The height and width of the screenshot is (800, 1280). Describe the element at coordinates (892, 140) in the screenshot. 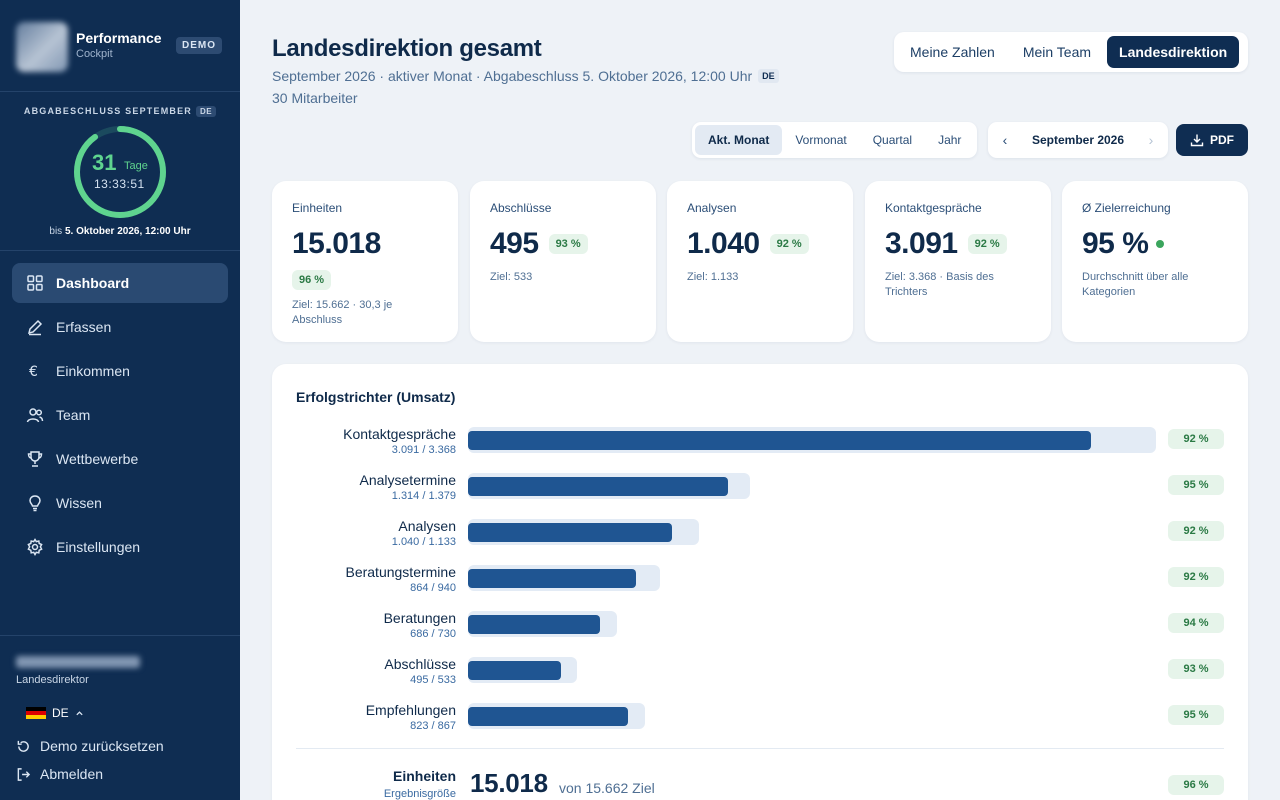

I see `tab-quarter: Quartal` at that location.